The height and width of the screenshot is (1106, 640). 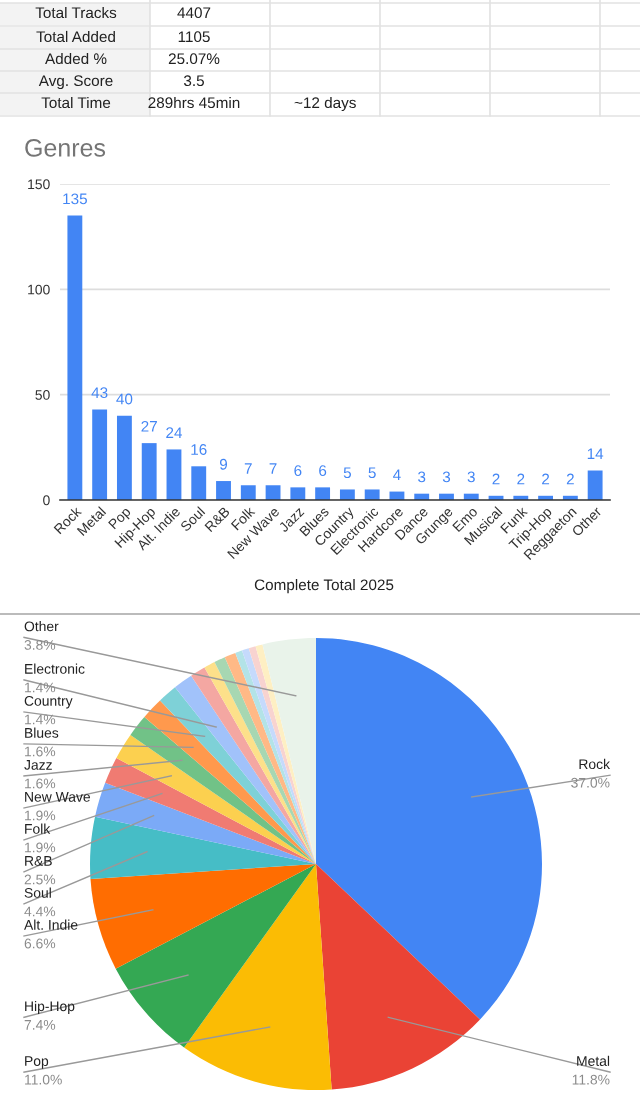 I want to click on chart-title: Genres, so click(x=65, y=148).